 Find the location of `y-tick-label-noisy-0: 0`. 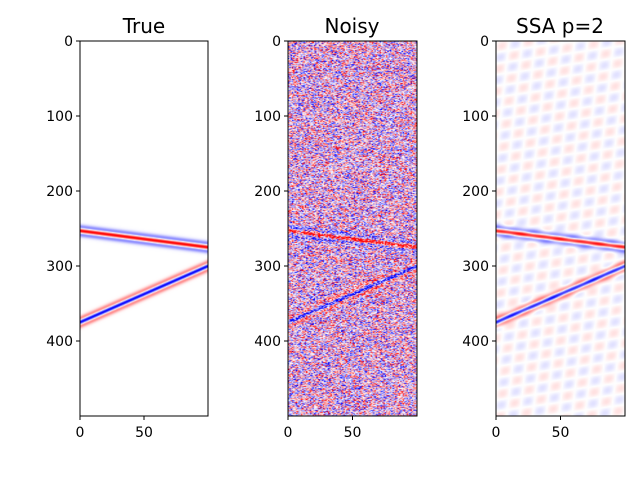

y-tick-label-noisy-0: 0 is located at coordinates (276, 42).